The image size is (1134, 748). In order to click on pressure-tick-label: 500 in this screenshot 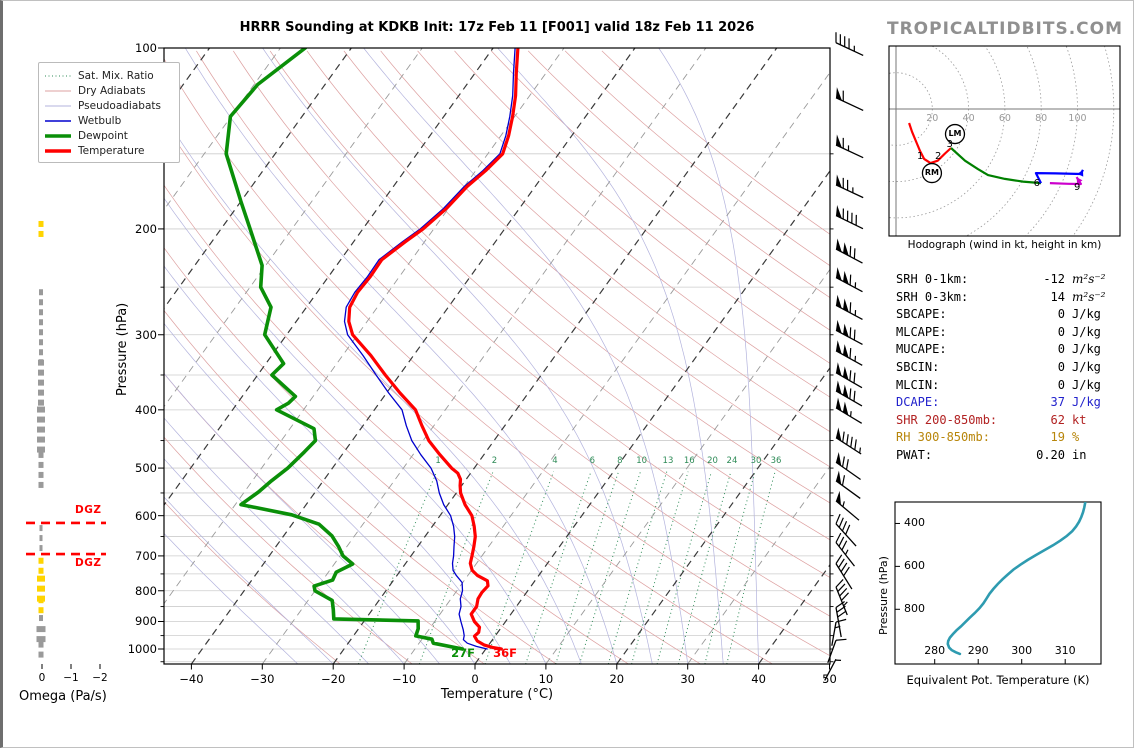, I will do `click(146, 468)`.